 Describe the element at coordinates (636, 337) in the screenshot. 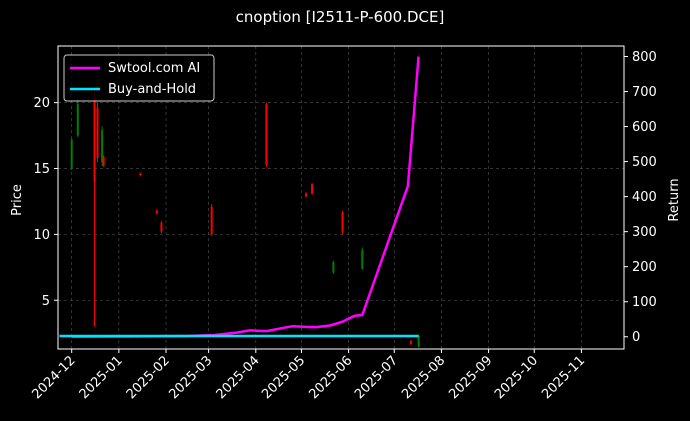

I see `y-right-tick-label: 0` at that location.